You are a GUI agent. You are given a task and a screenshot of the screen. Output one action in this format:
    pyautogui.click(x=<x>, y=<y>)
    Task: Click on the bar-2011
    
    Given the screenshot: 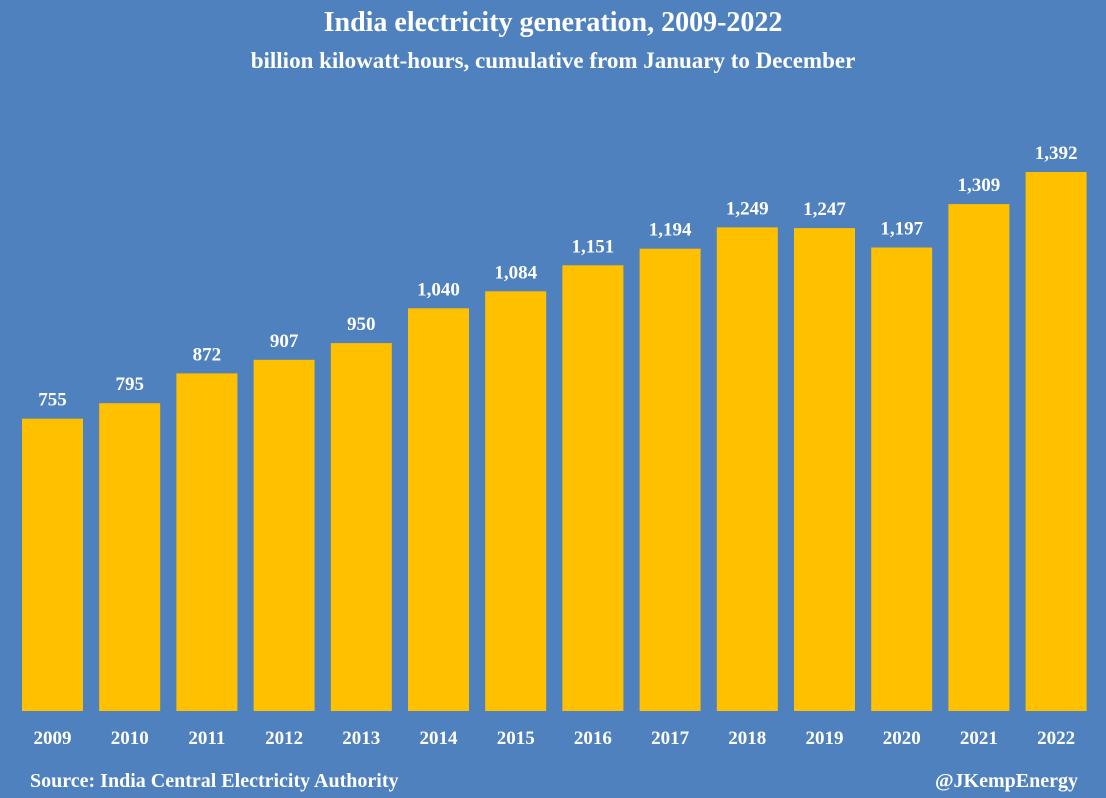 What is the action you would take?
    pyautogui.click(x=207, y=542)
    